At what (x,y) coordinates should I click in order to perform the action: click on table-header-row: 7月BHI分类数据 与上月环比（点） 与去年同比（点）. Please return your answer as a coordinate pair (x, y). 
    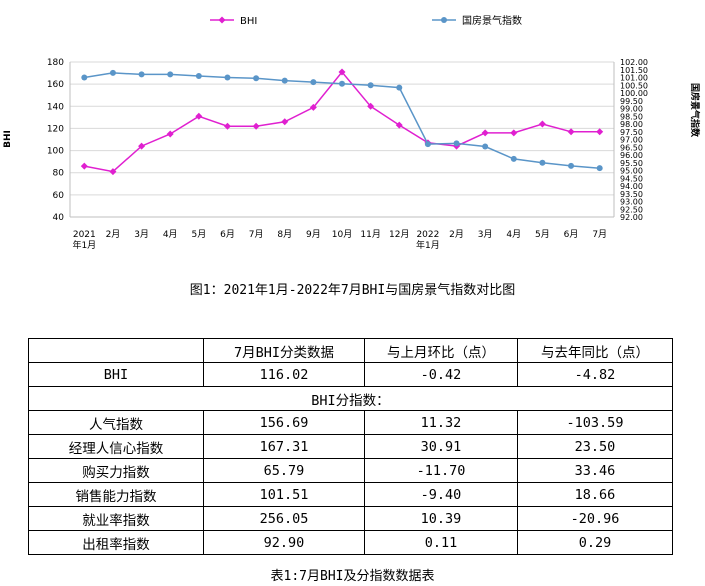
    Looking at the image, I should click on (350, 350).